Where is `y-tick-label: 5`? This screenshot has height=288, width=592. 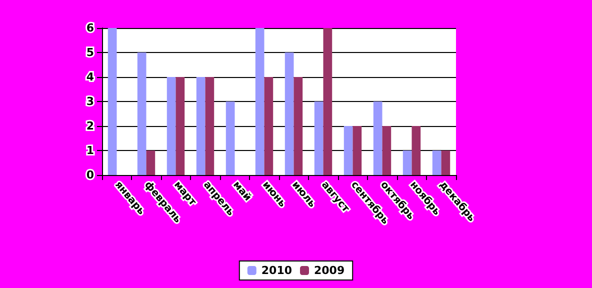
y-tick-label: 5 is located at coordinates (90, 52).